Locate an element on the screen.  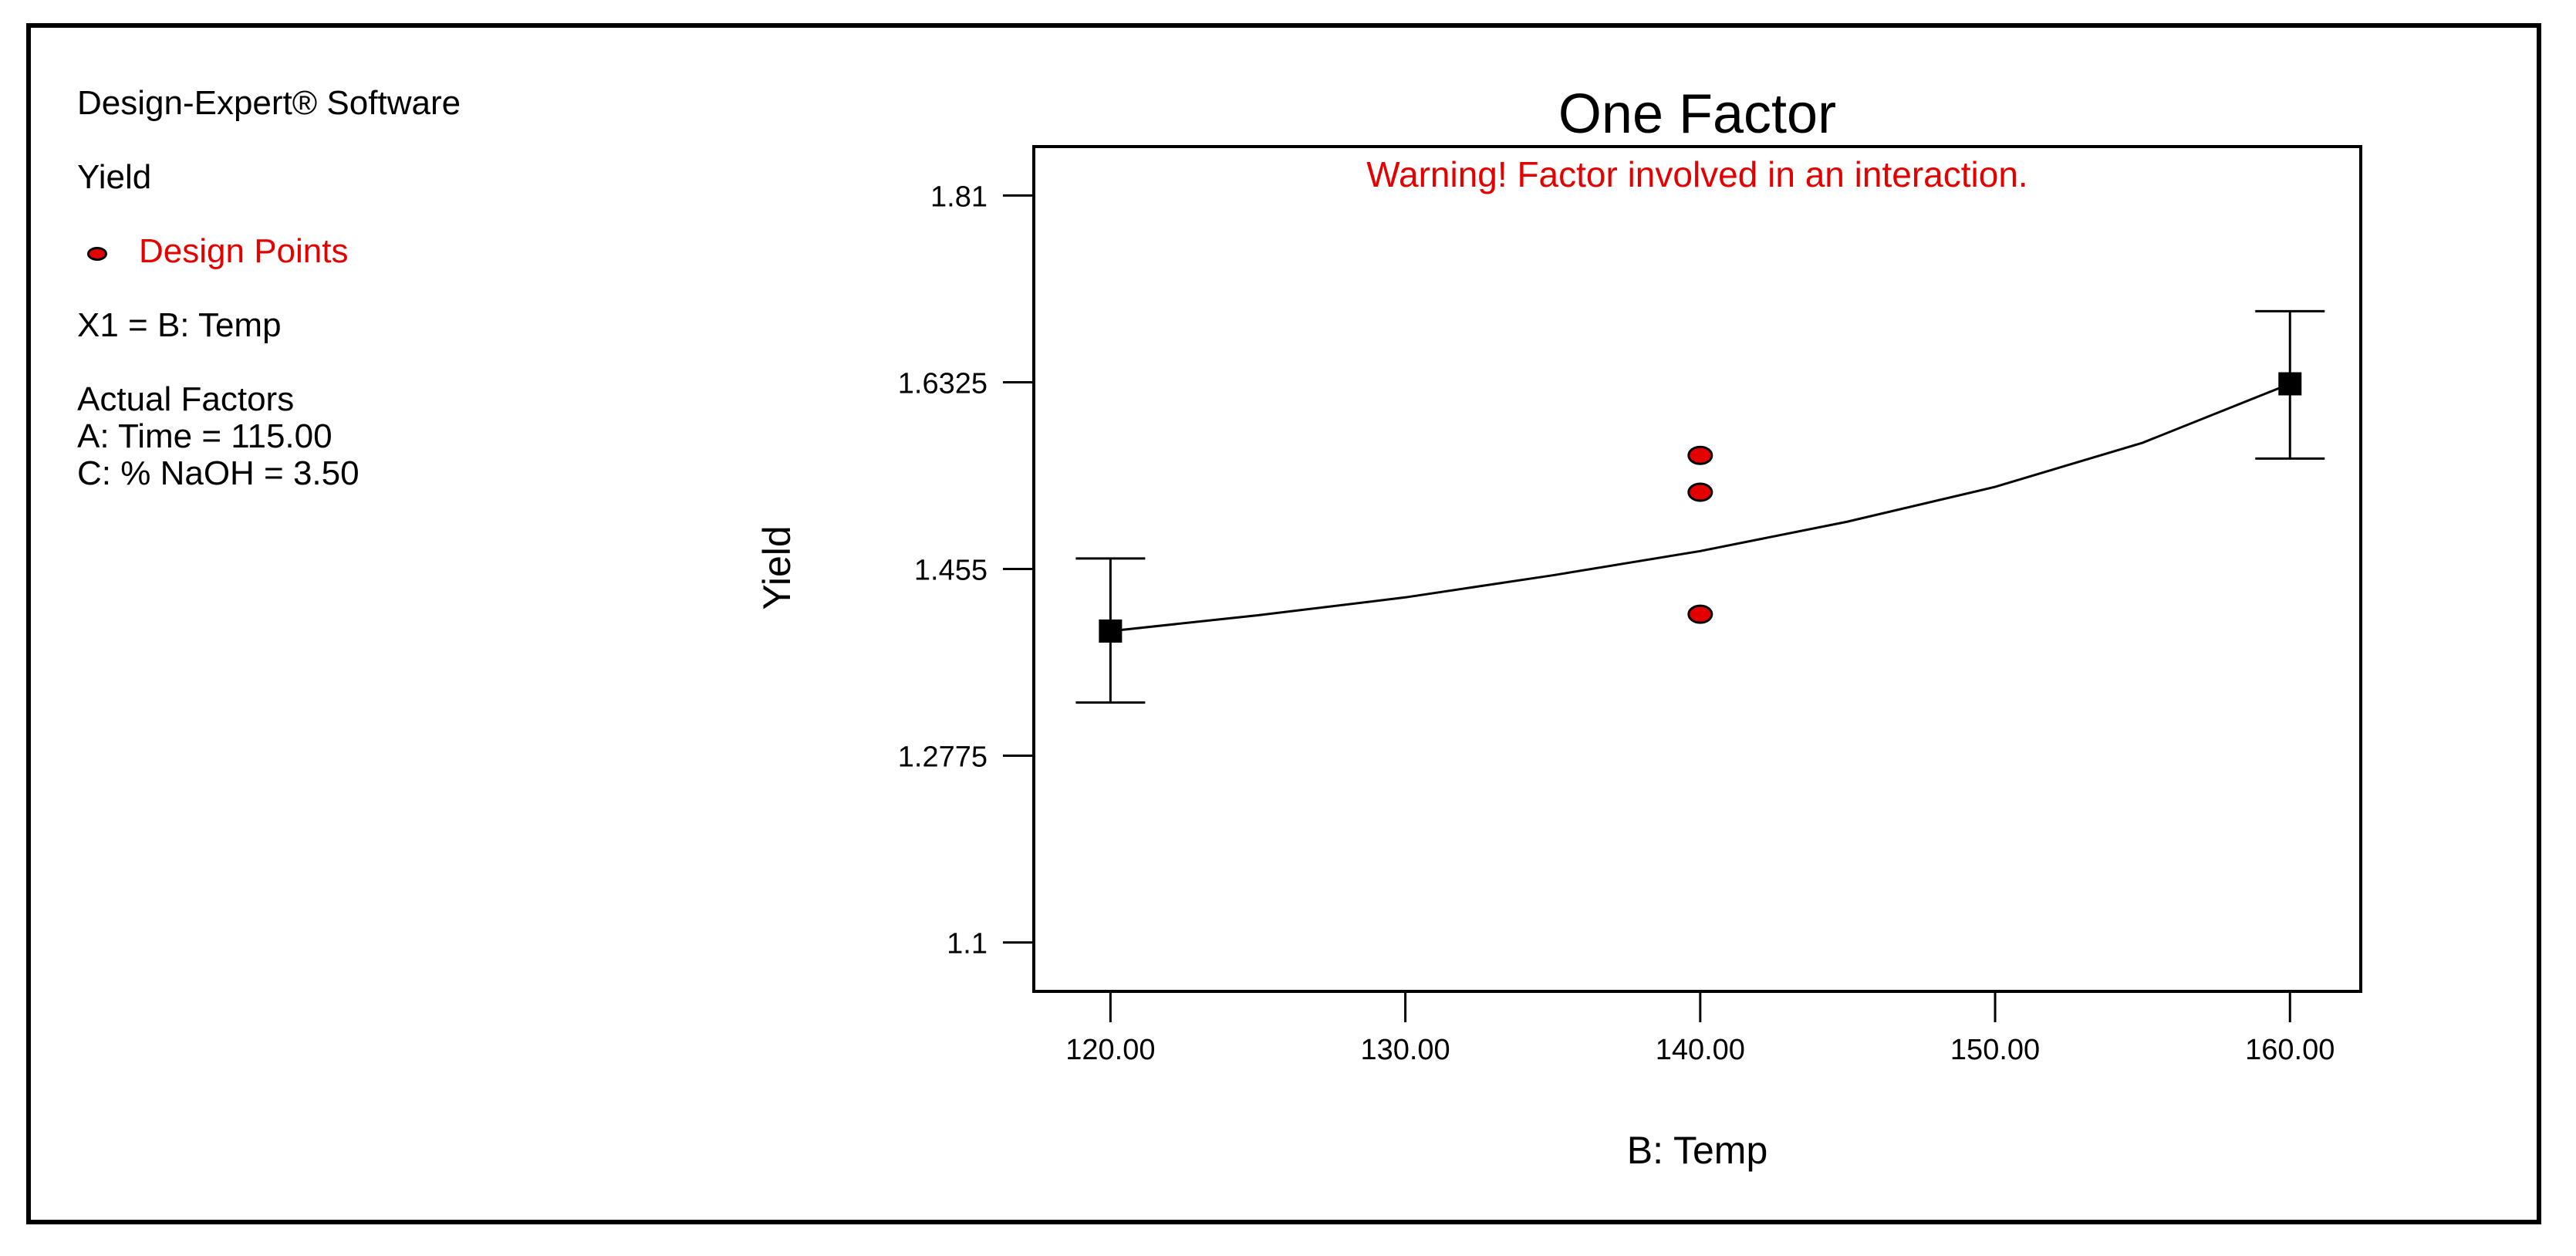
y-tick-label: 1.2775 is located at coordinates (943, 758).